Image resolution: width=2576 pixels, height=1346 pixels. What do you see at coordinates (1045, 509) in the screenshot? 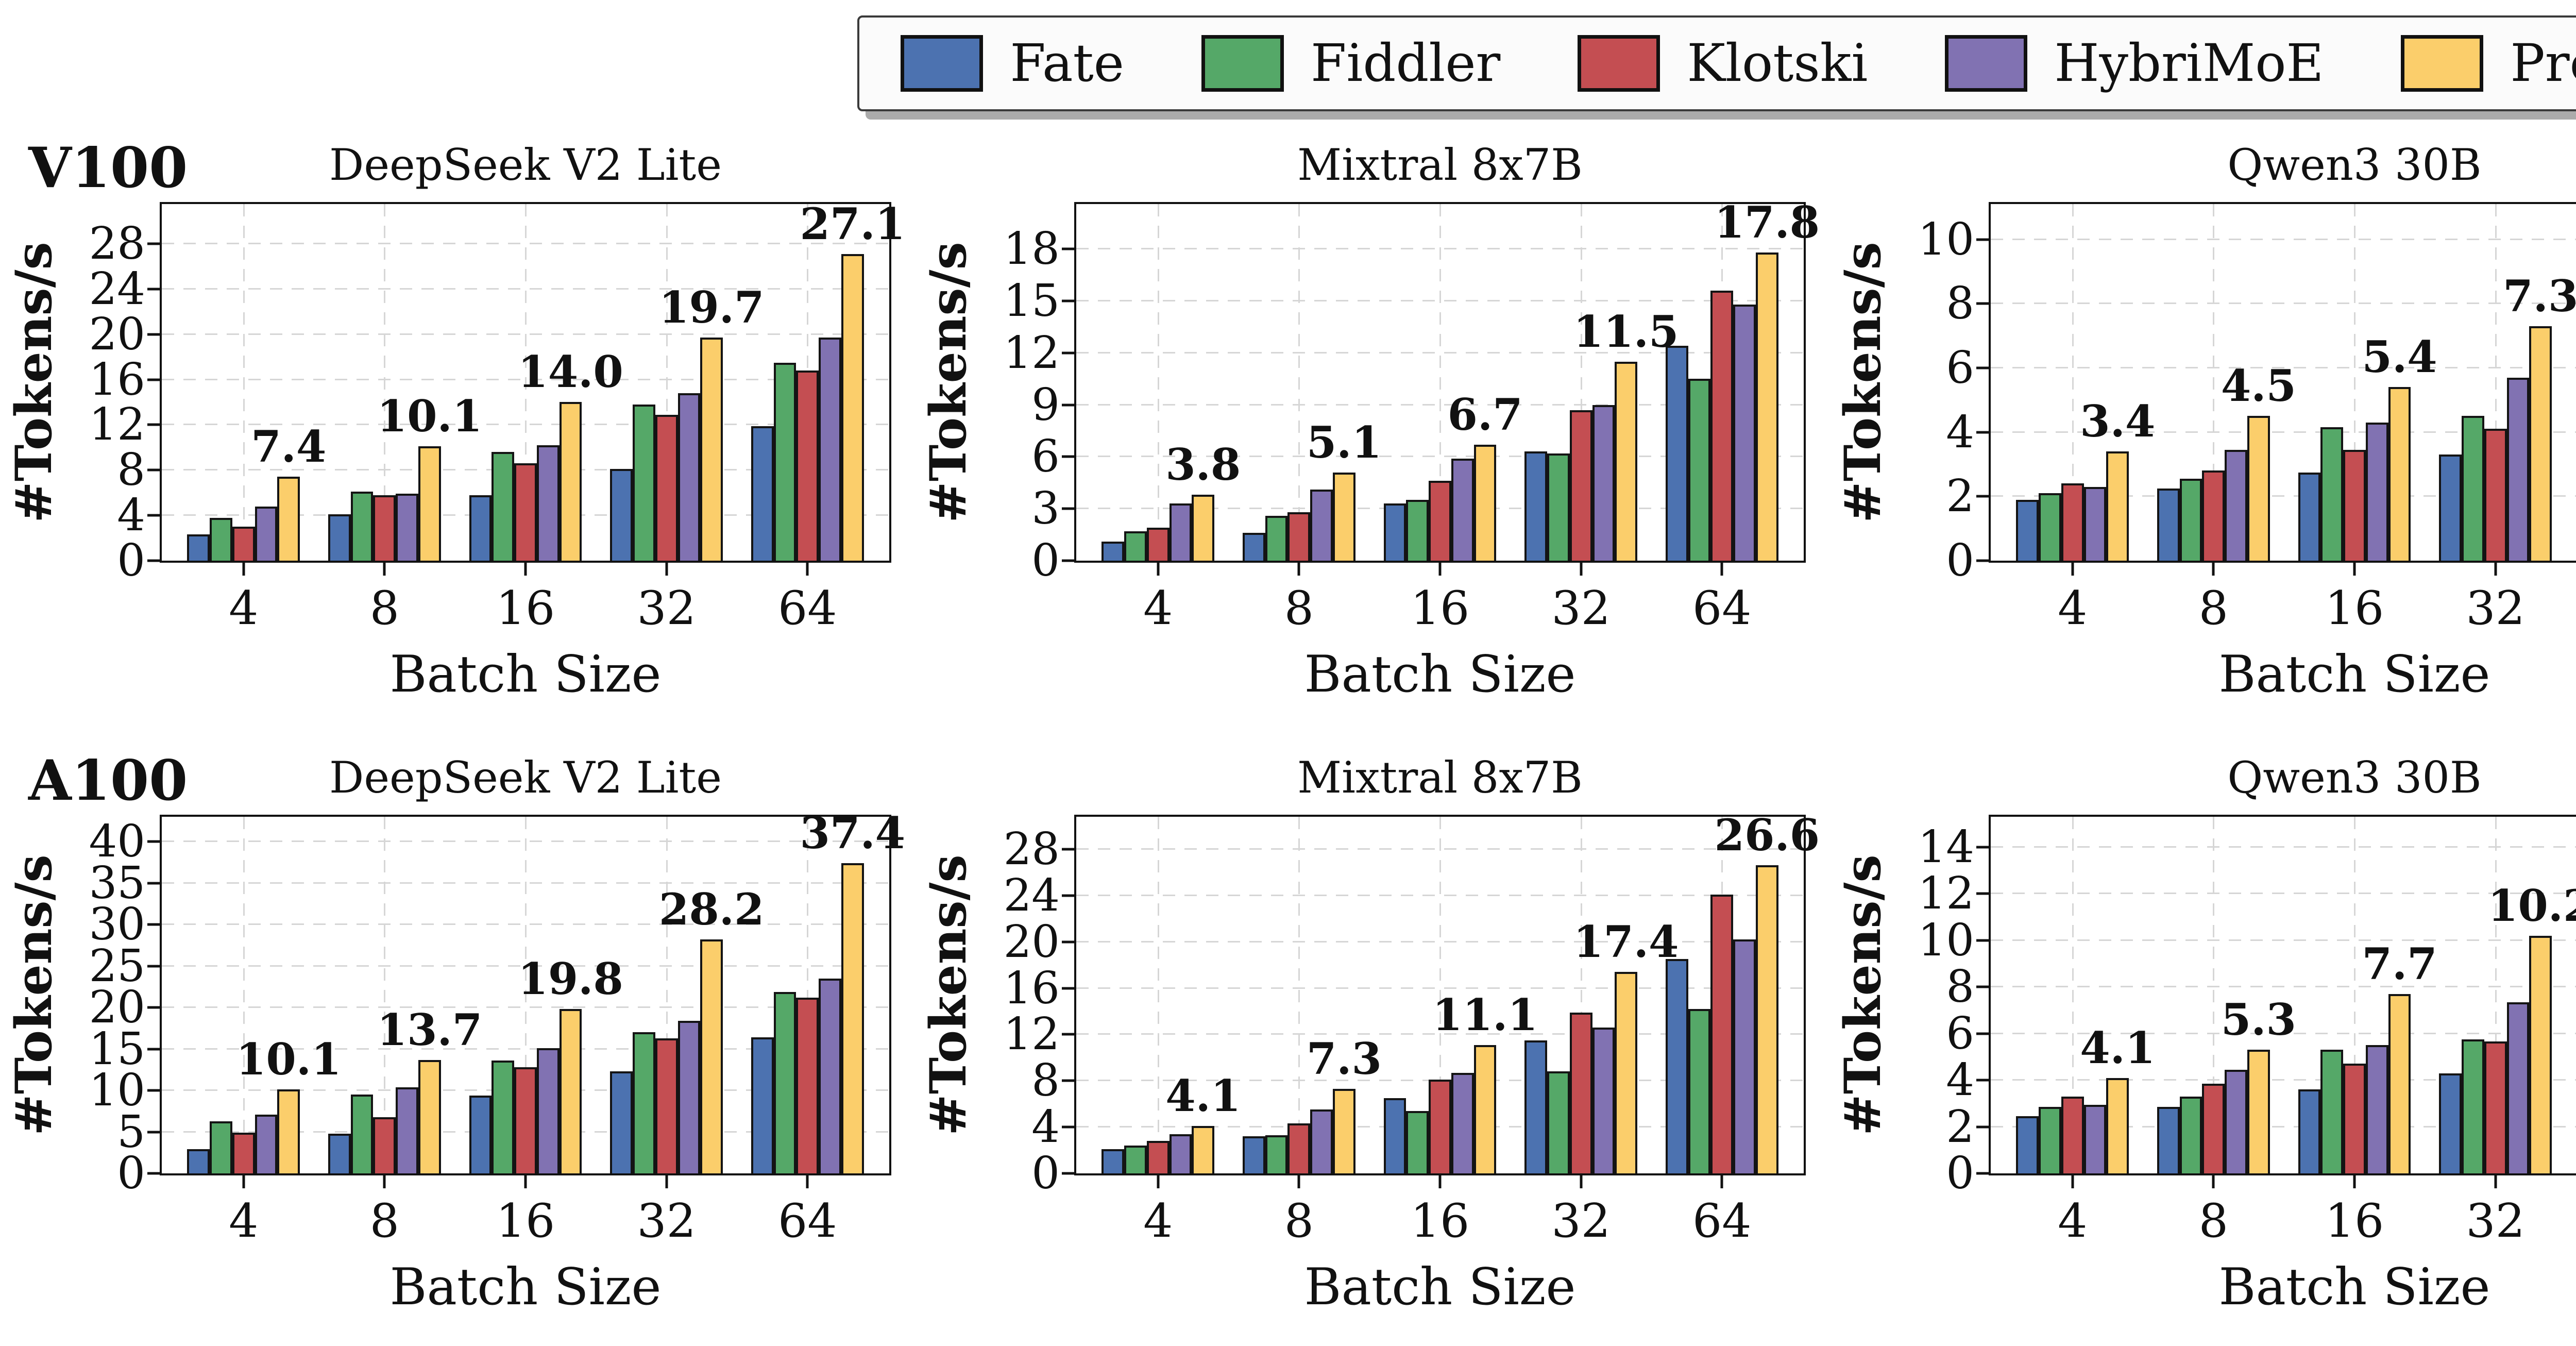
I see `y-tick-label: 3` at bounding box center [1045, 509].